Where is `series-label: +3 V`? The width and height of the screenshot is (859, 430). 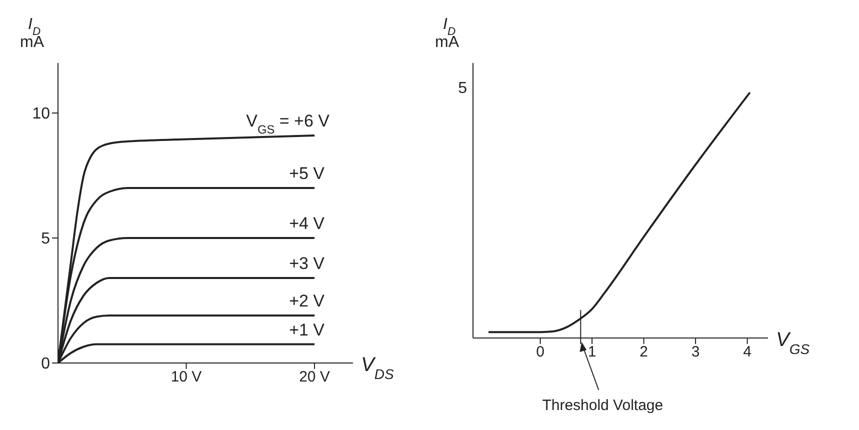
series-label: +3 V is located at coordinates (307, 263).